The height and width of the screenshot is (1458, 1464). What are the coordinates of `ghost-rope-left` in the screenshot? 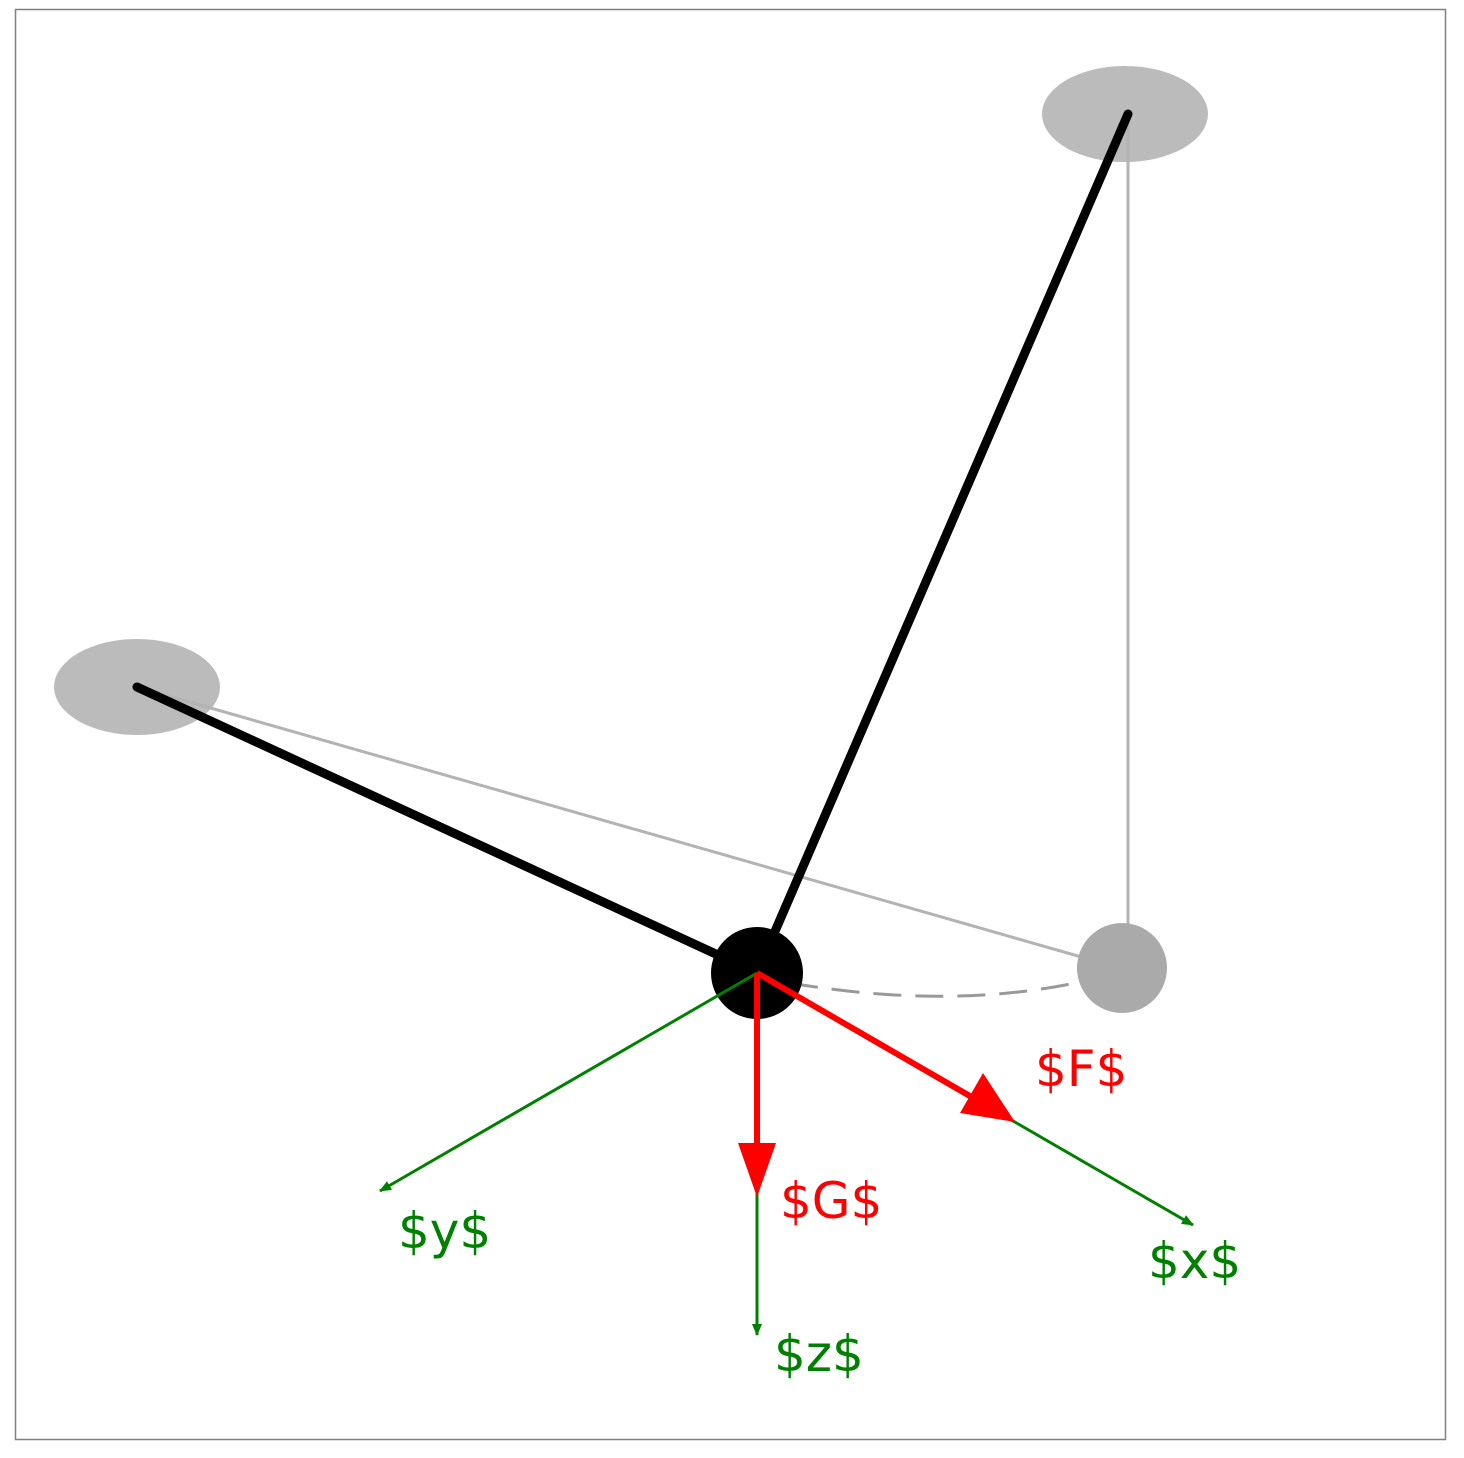 It's located at (628, 827).